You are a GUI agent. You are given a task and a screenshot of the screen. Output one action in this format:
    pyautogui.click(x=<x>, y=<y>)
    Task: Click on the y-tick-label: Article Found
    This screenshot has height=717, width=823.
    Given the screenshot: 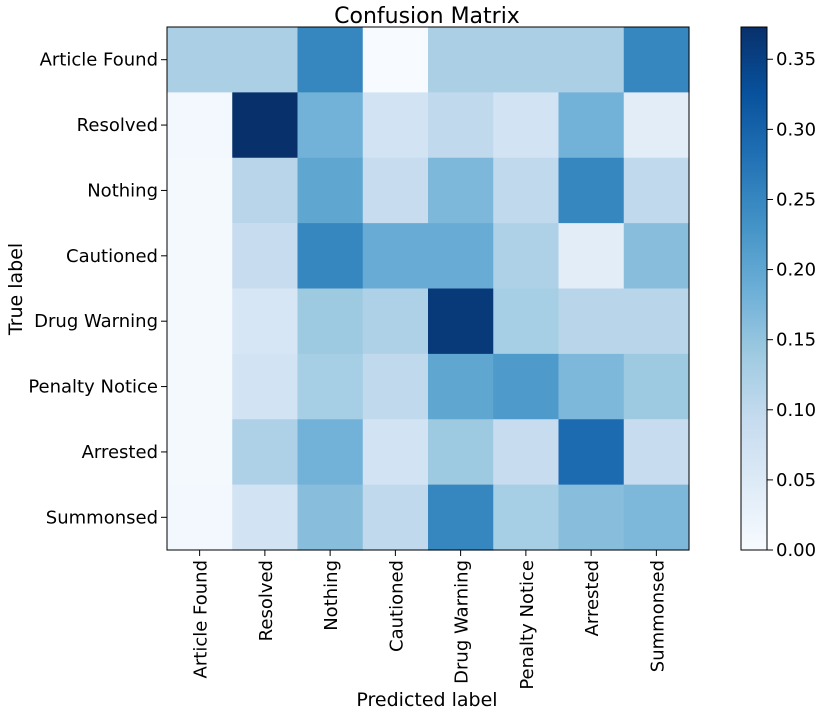 What is the action you would take?
    pyautogui.click(x=99, y=60)
    